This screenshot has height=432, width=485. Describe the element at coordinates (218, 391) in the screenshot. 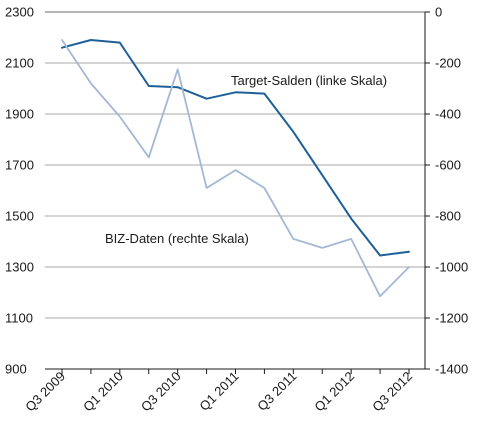

I see `x-tick-label: Q1 2011` at that location.